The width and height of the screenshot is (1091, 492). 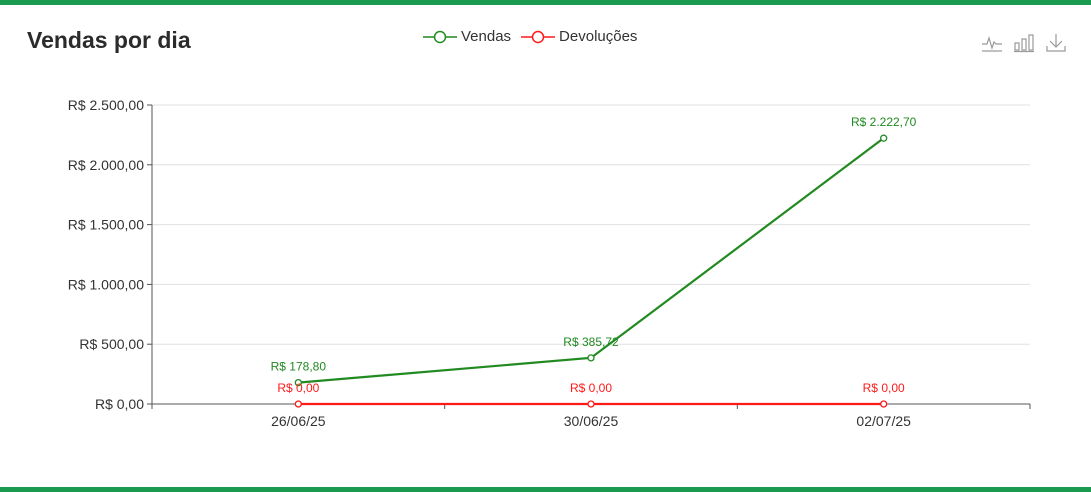 What do you see at coordinates (111, 344) in the screenshot?
I see `y-tick-label: R$ 500,00` at bounding box center [111, 344].